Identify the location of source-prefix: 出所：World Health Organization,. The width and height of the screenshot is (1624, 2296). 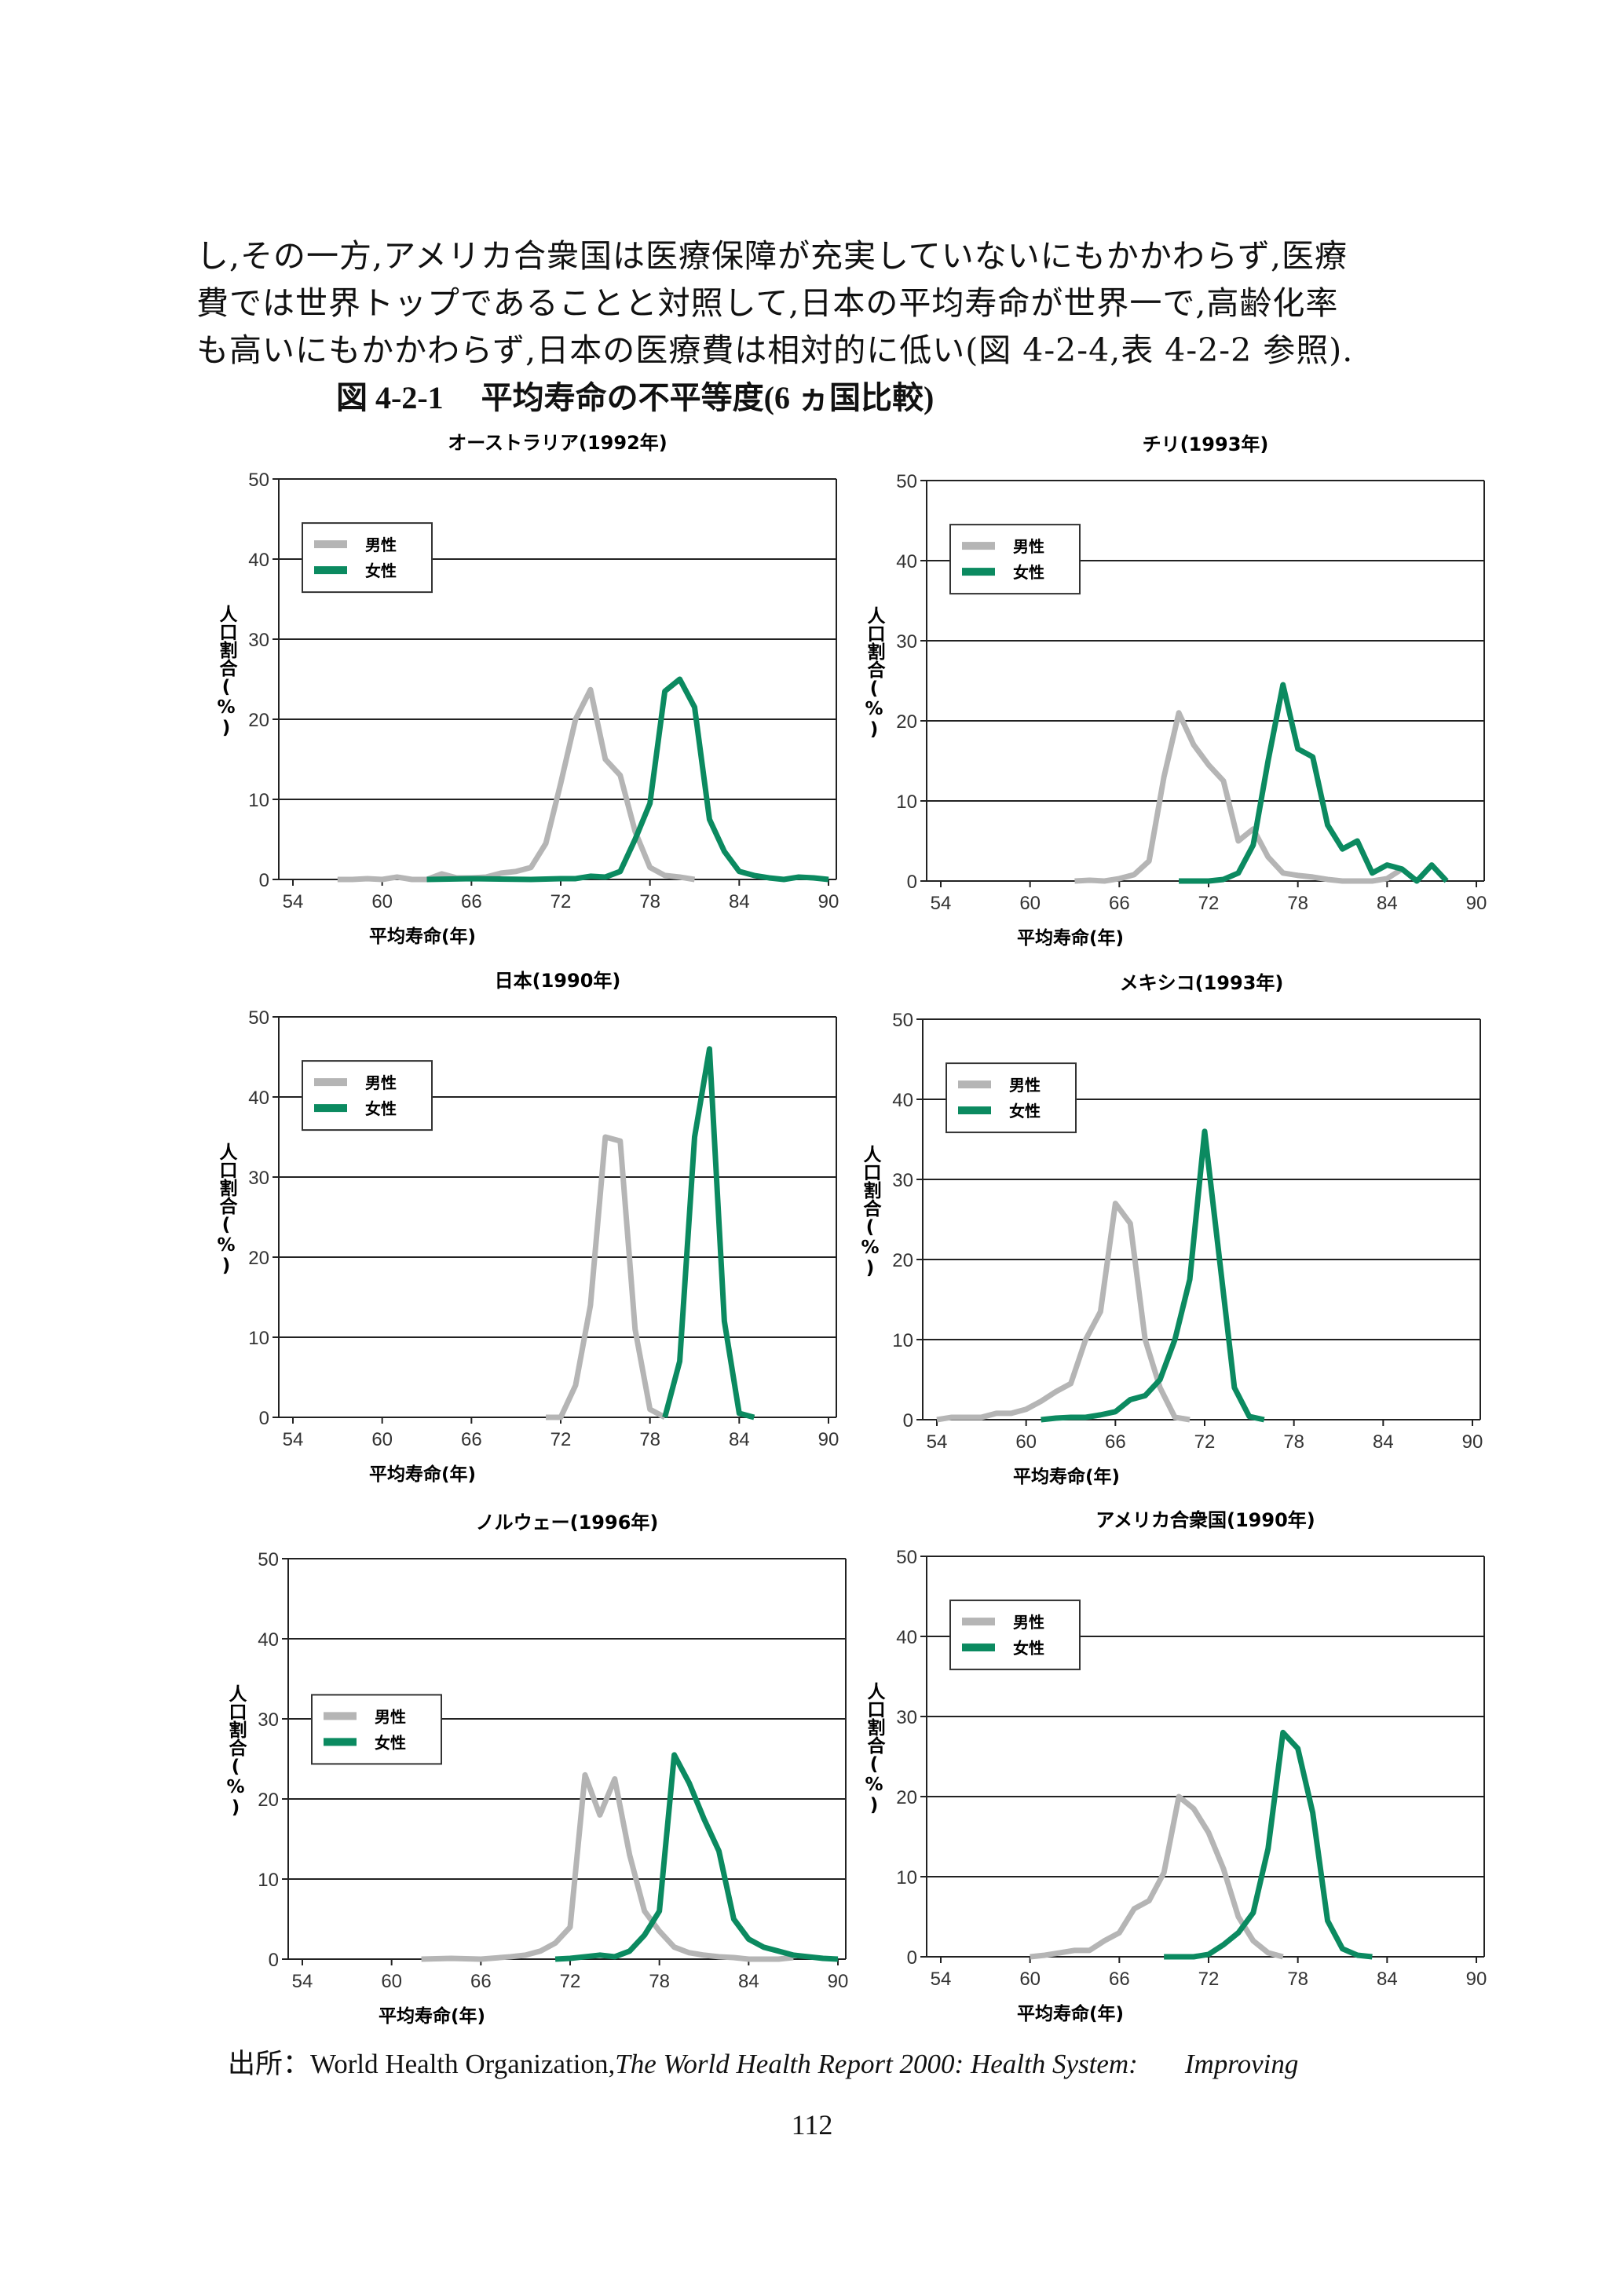
(422, 2064).